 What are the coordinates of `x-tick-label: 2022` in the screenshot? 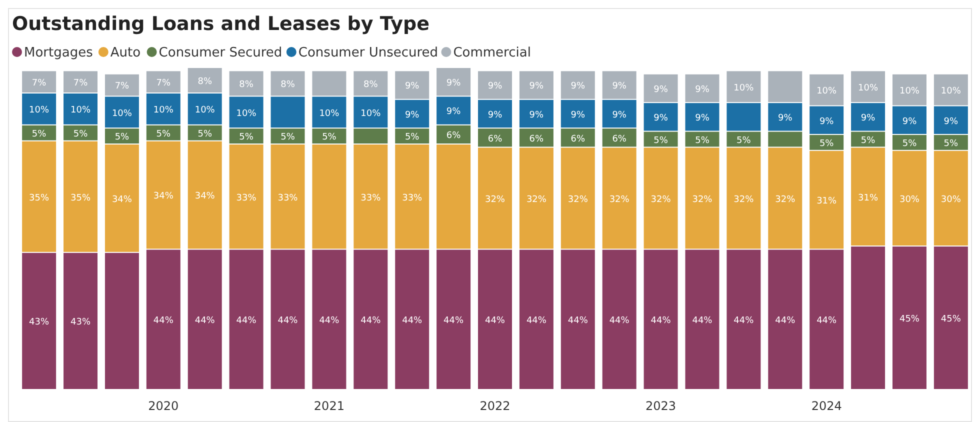 It's located at (495, 406).